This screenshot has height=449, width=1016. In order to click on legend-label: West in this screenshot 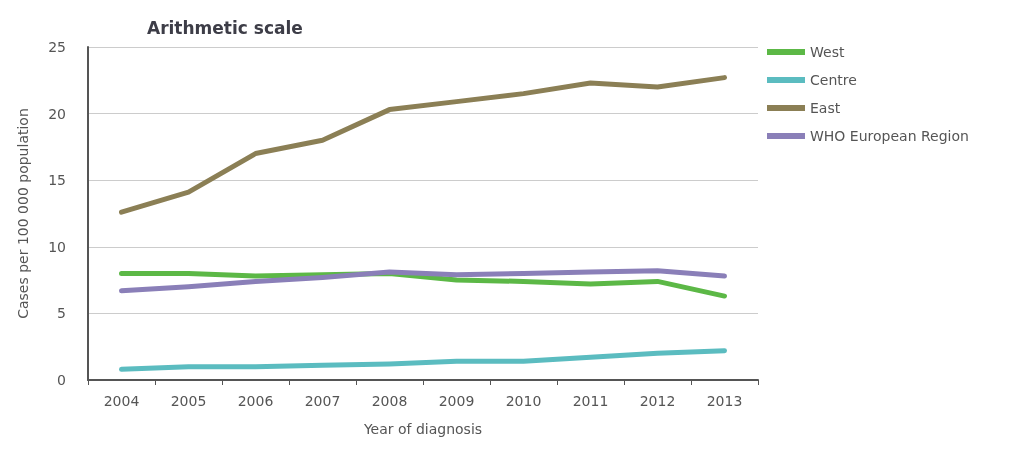, I will do `click(827, 52)`.